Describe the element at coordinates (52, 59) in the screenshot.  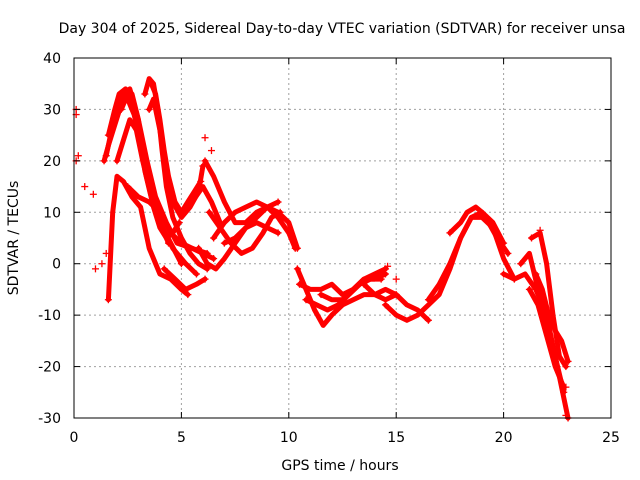
I see `y-tick-label: 40` at that location.